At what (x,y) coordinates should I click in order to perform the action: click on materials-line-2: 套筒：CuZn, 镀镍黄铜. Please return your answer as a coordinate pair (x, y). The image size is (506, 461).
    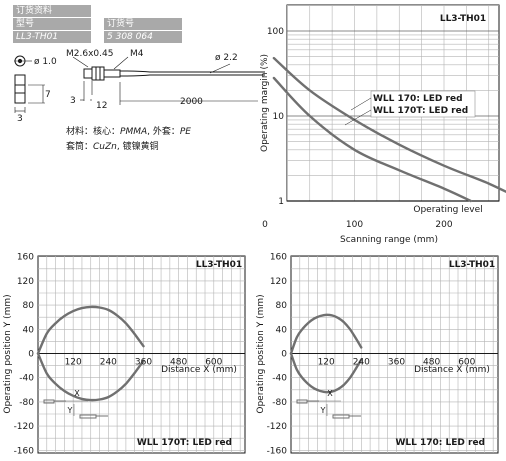
    Looking at the image, I should click on (112, 147).